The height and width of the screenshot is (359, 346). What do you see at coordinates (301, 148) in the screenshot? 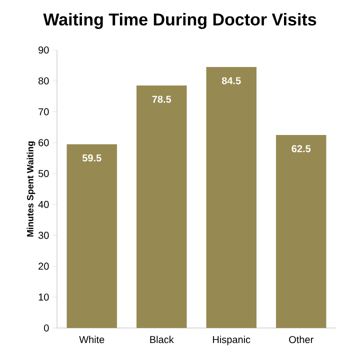
I see `data-label: 62.5` at bounding box center [301, 148].